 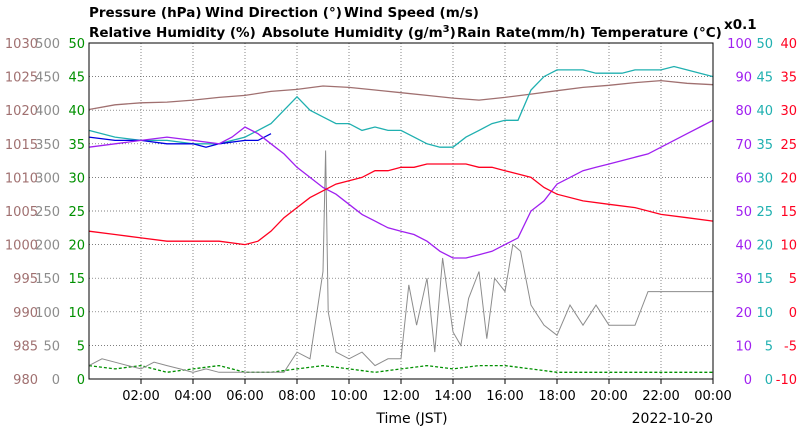 What do you see at coordinates (76, 44) in the screenshot?
I see `y-tick-label-wind-speed: 50` at bounding box center [76, 44].